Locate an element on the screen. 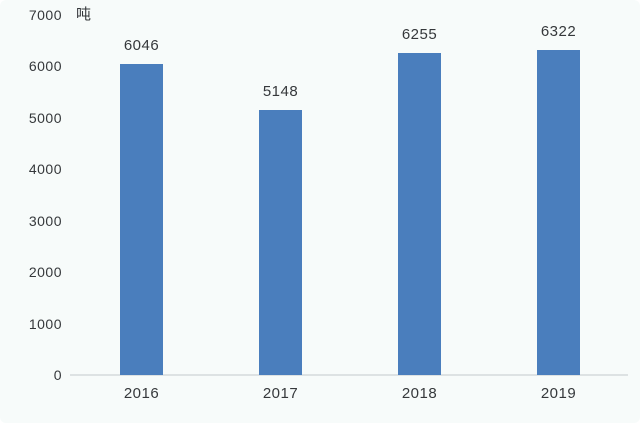 This screenshot has height=423, width=640. y-axis-tick-label: 1000 is located at coordinates (45, 323).